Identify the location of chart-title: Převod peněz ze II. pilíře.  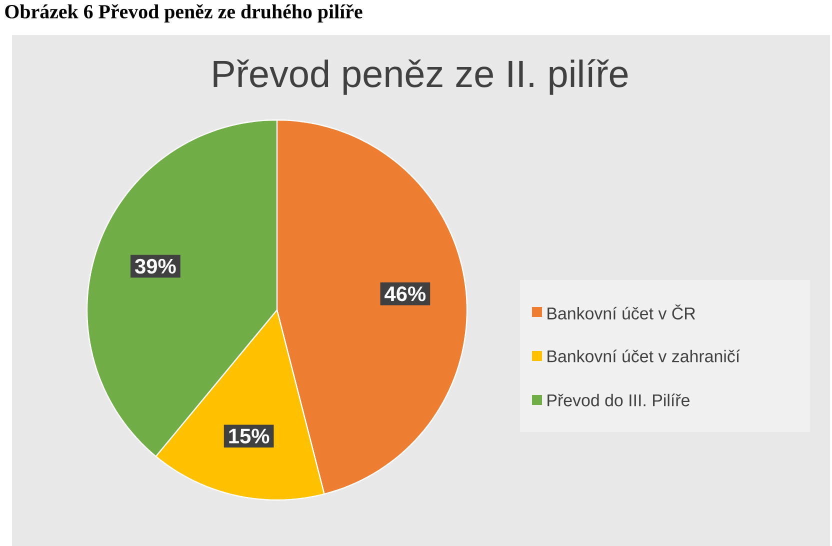
(421, 77).